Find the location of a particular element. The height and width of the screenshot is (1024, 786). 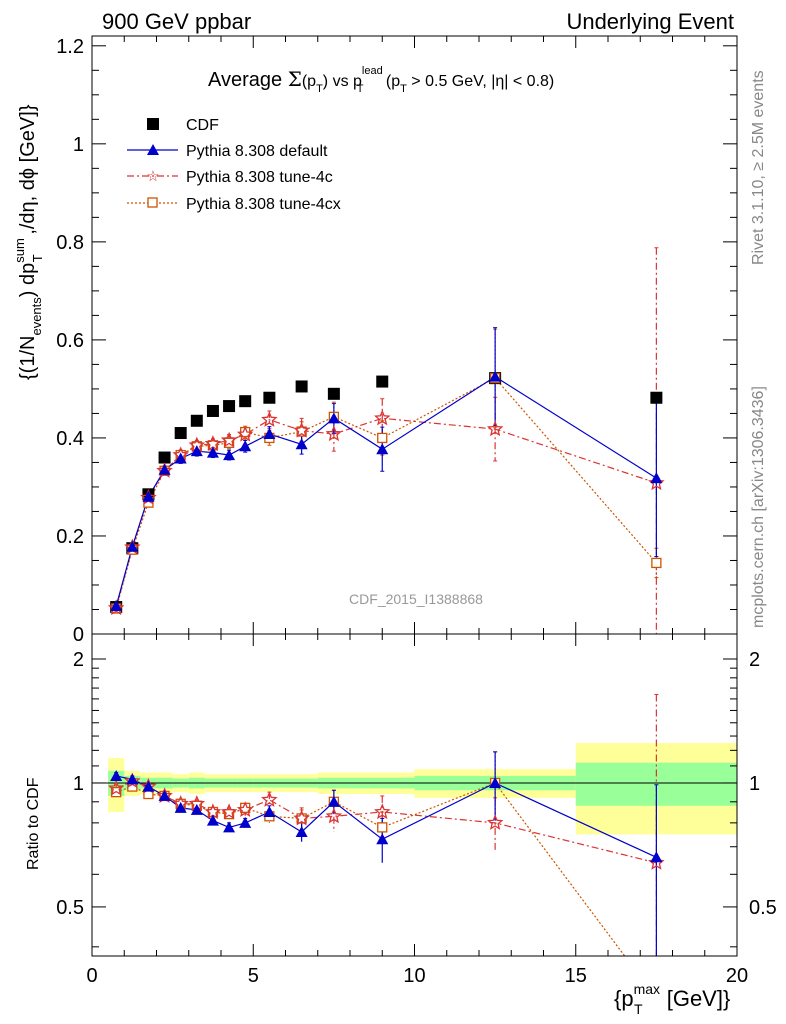

x-tick-label: 0 is located at coordinates (91, 976).